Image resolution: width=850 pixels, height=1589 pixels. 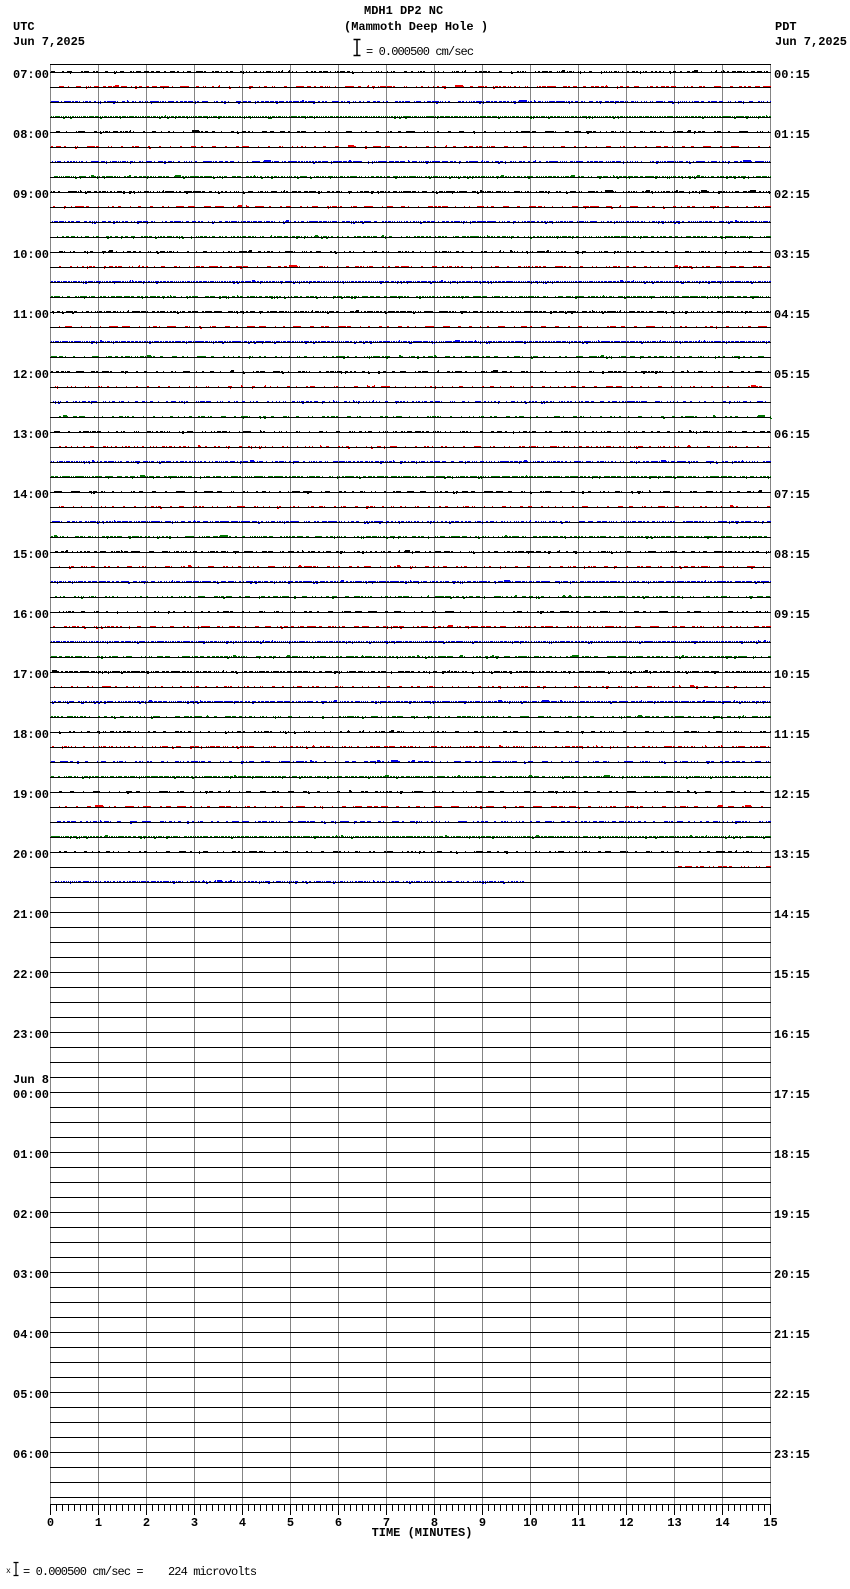 What do you see at coordinates (792, 1155) in the screenshot?
I see `svg-text: 18:15` at bounding box center [792, 1155].